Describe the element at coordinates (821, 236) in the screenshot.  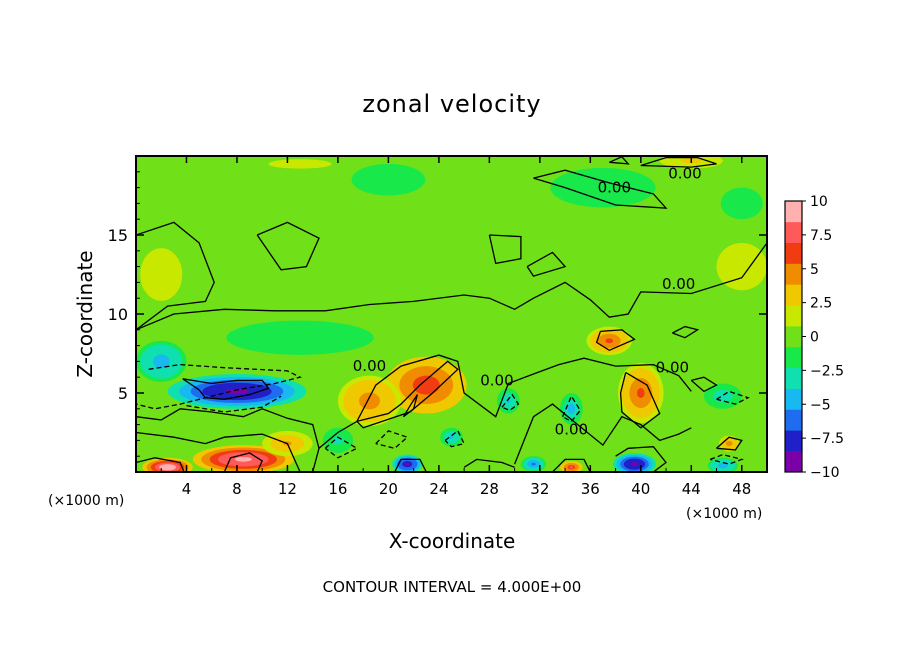
I see `colorbar-tick-label: 7.5` at that location.